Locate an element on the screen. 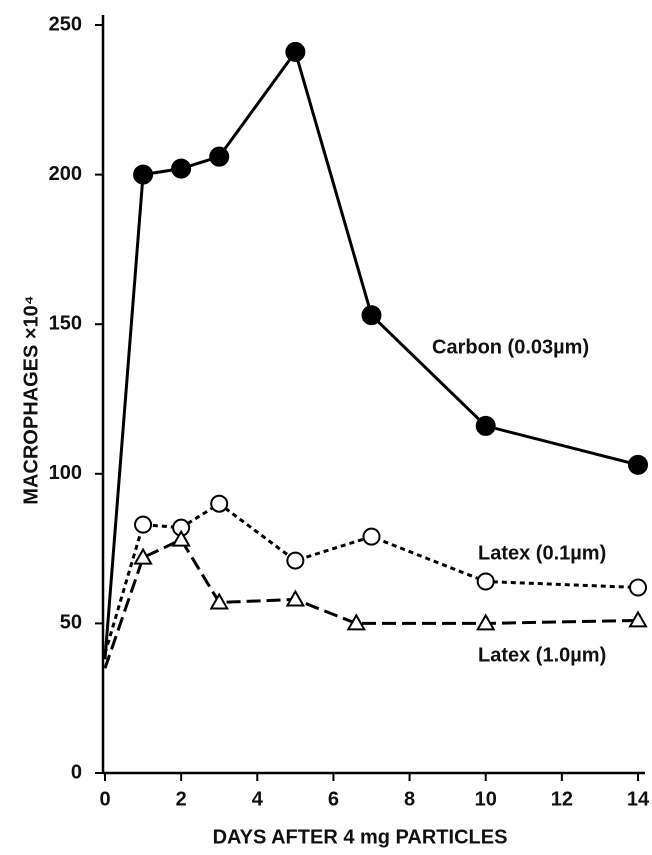 The height and width of the screenshot is (855, 652). y-tick-label: 150 is located at coordinates (65, 323).